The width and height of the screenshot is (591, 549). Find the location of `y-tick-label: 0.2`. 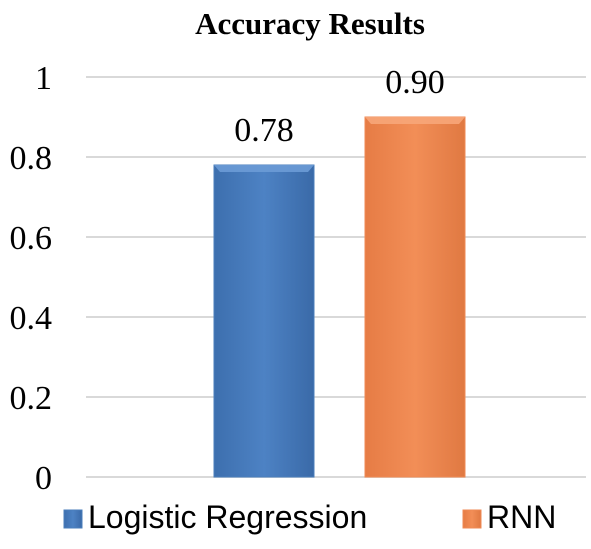

y-tick-label: 0.2 is located at coordinates (31, 398).